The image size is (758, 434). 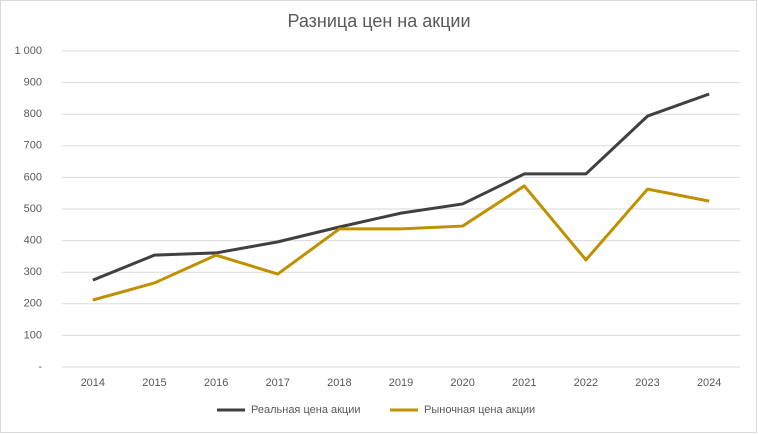 What do you see at coordinates (378, 21) in the screenshot?
I see `chart-title: Разница цен на акции` at bounding box center [378, 21].